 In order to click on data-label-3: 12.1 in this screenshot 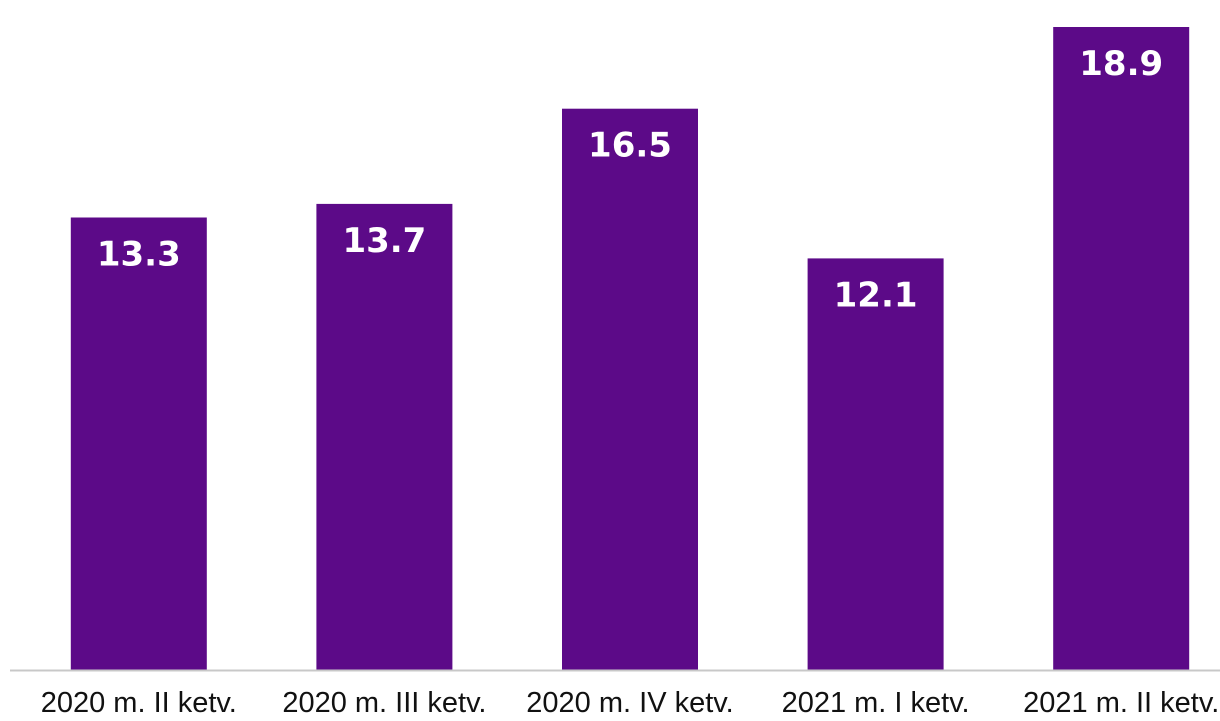, I will do `click(876, 295)`.